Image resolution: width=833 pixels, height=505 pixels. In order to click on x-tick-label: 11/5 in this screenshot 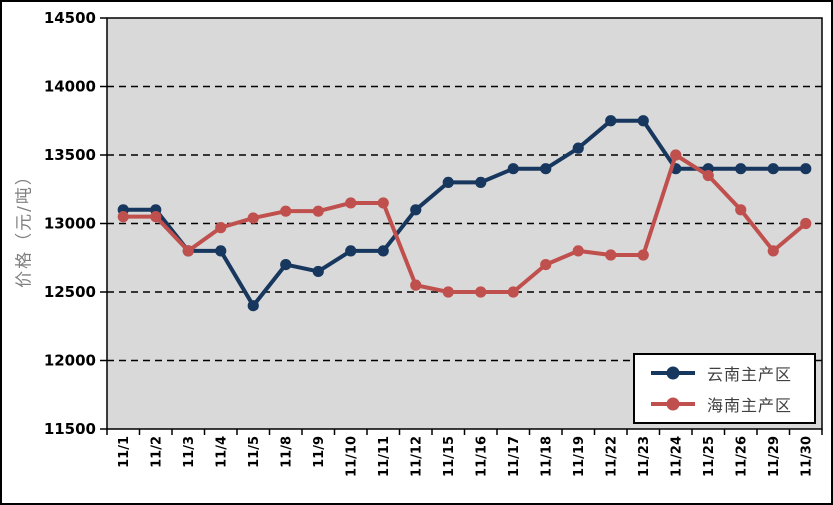, I will do `click(254, 452)`.